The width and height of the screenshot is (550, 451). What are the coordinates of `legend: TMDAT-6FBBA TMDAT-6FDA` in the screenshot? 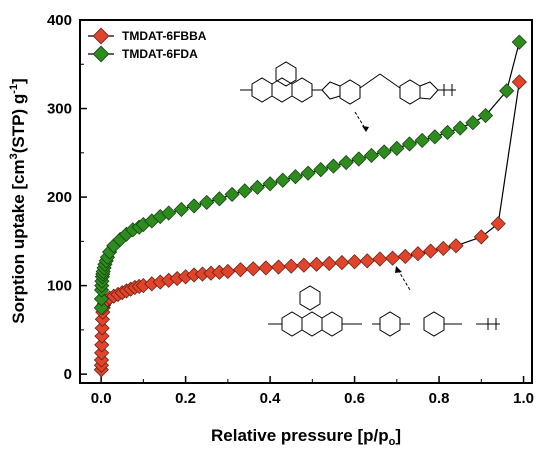 It's located at (147, 45).